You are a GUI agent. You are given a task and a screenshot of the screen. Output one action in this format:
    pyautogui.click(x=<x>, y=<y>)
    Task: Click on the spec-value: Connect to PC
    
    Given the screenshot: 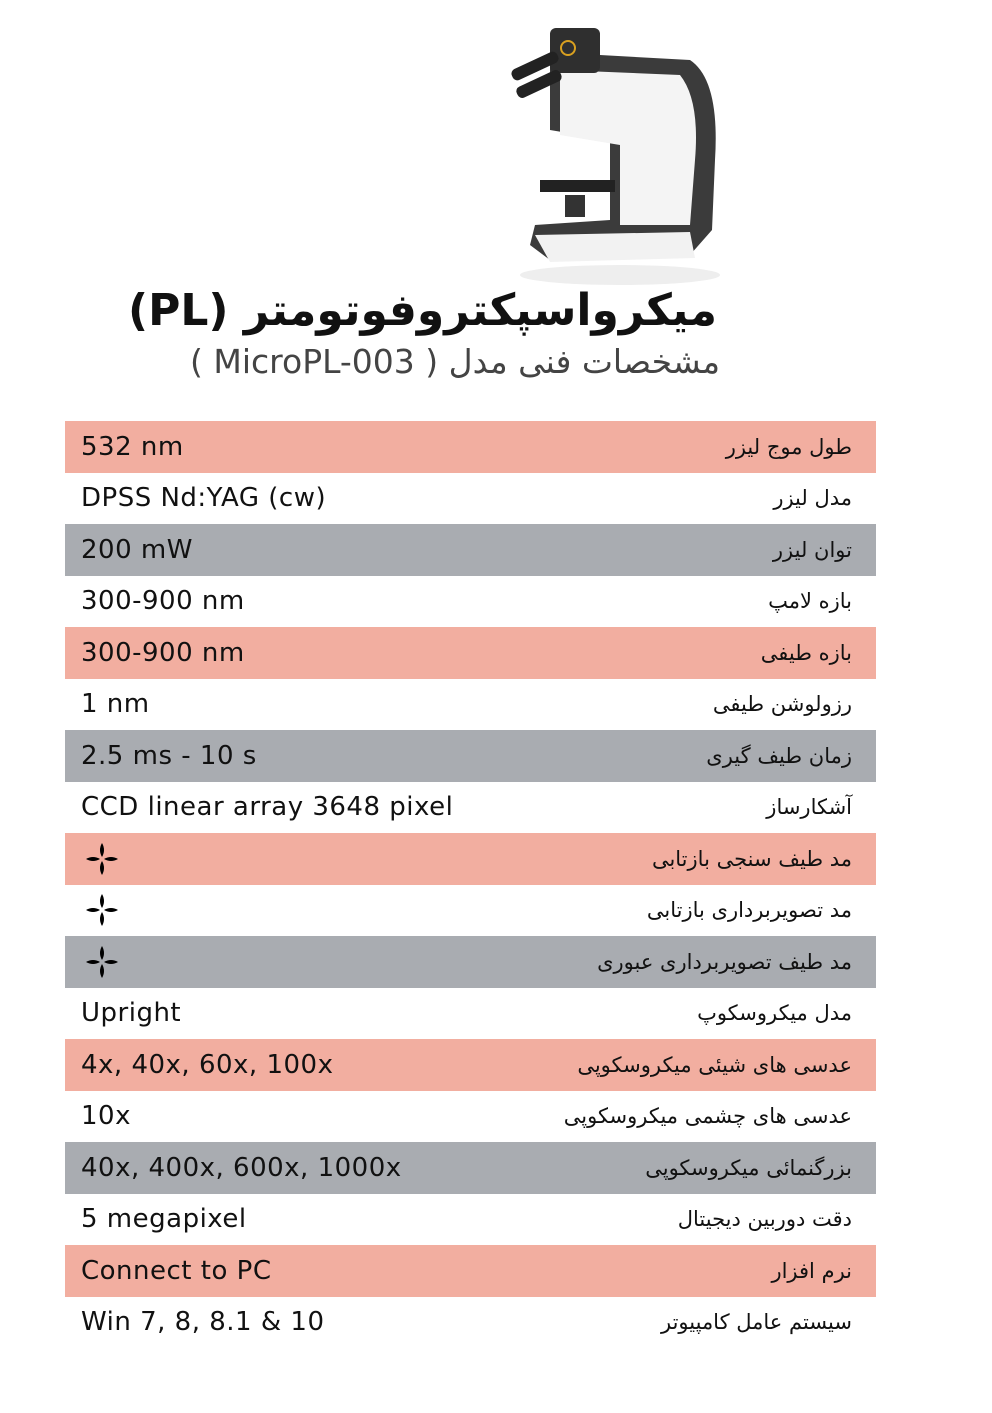 What is the action you would take?
    pyautogui.click(x=176, y=1270)
    